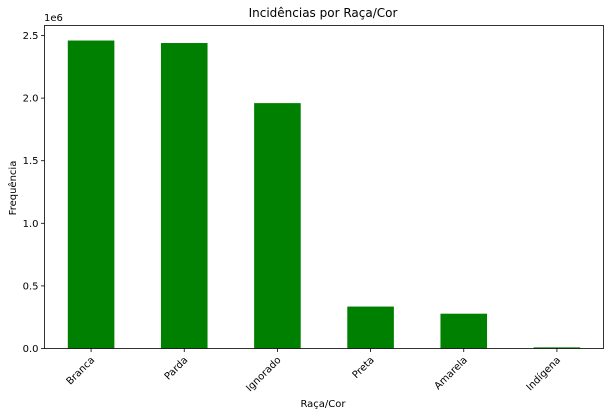 The image size is (609, 415). Describe the element at coordinates (557, 348) in the screenshot. I see `bar-indígena` at that location.